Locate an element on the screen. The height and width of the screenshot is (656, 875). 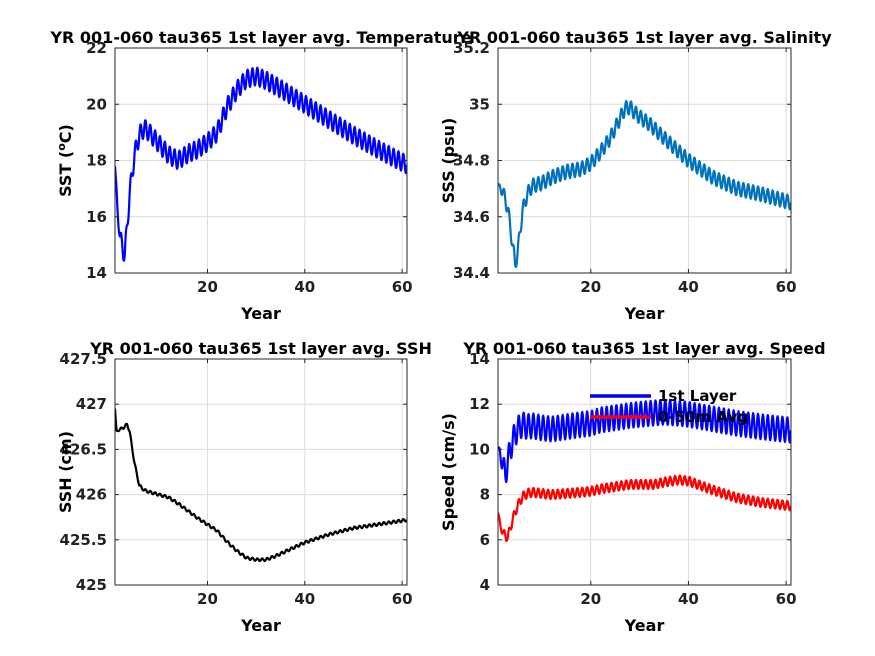
y-tick-label: 35 is located at coordinates (479, 104).